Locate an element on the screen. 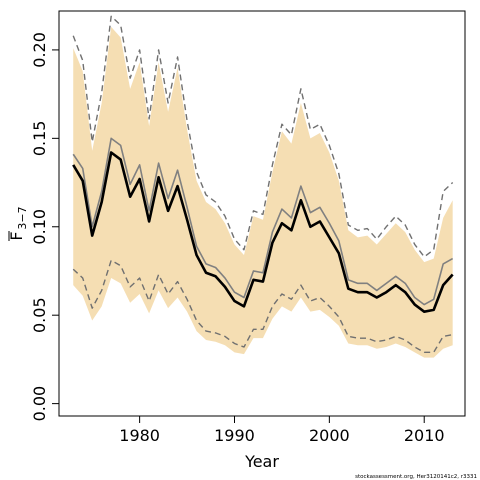 Image resolution: width=480 pixels, height=480 pixels. y-tick-label: 0.00 is located at coordinates (39, 404).